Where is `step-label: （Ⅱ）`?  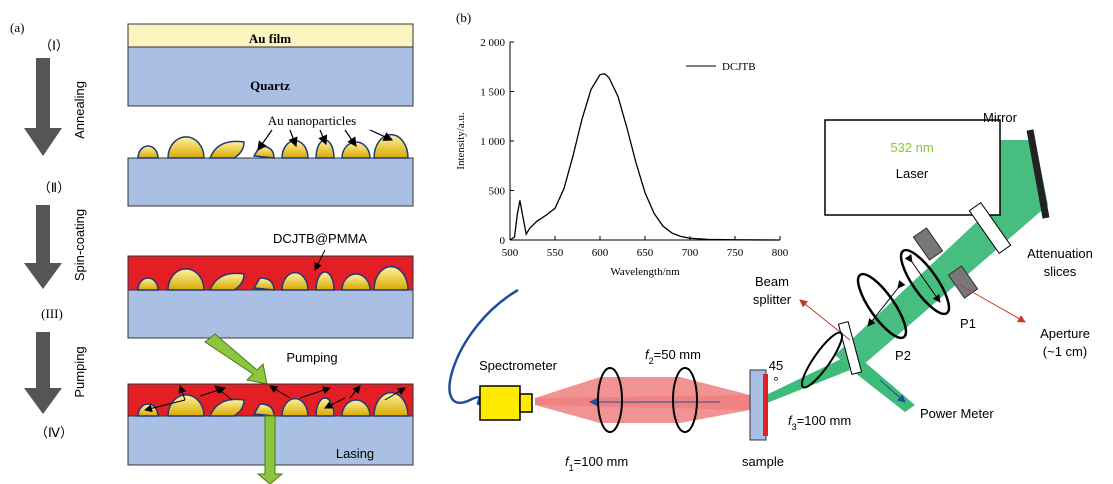 step-label: （Ⅱ） is located at coordinates (54, 187).